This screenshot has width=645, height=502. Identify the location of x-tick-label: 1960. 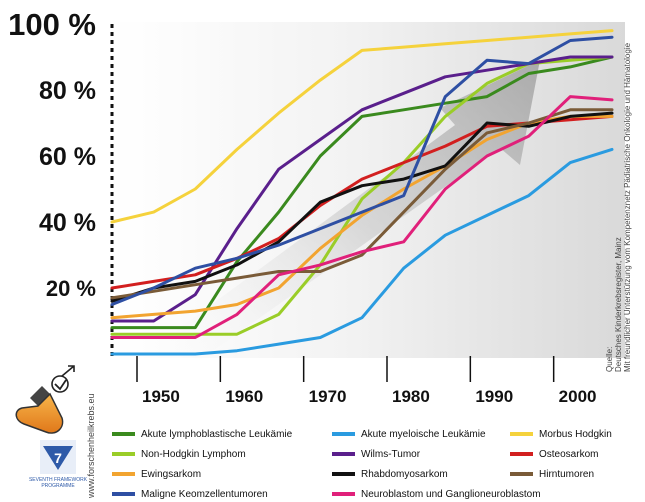
(244, 396).